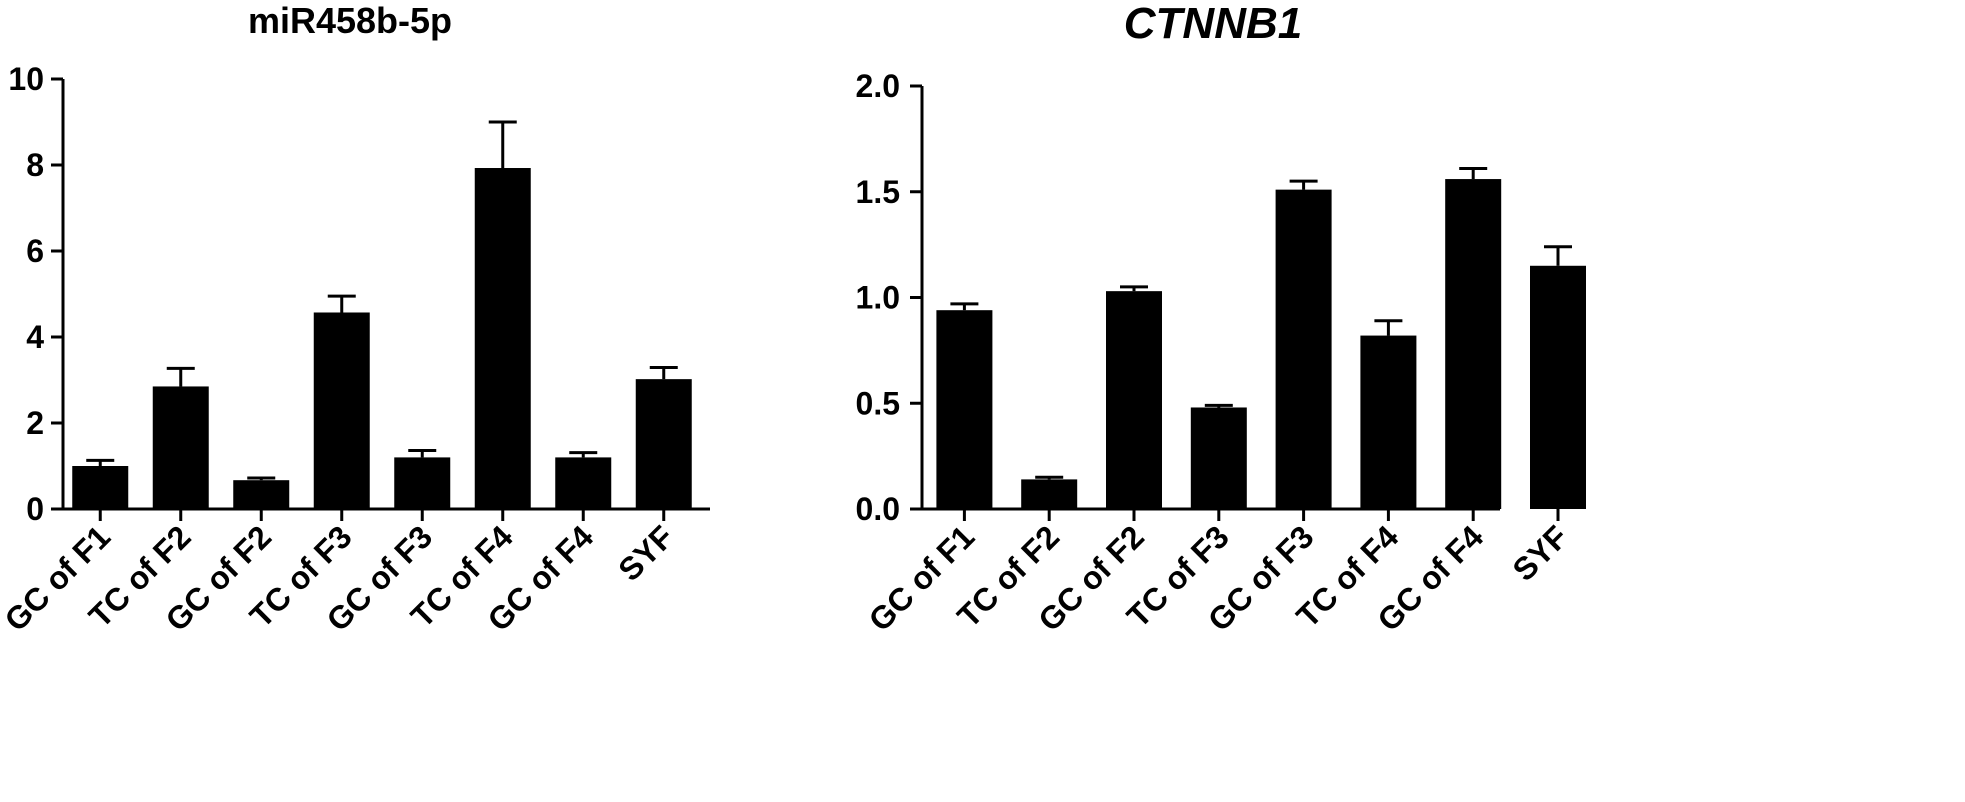  What do you see at coordinates (1213, 24) in the screenshot?
I see `chart-title: CTNNB1` at bounding box center [1213, 24].